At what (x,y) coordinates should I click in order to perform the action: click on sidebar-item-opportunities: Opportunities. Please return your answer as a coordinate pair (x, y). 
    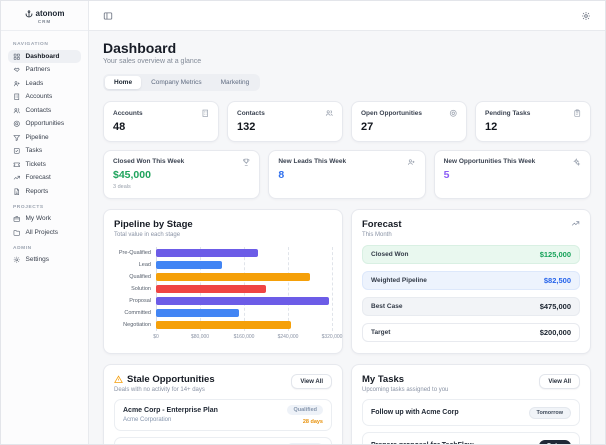
    Looking at the image, I should click on (44, 124).